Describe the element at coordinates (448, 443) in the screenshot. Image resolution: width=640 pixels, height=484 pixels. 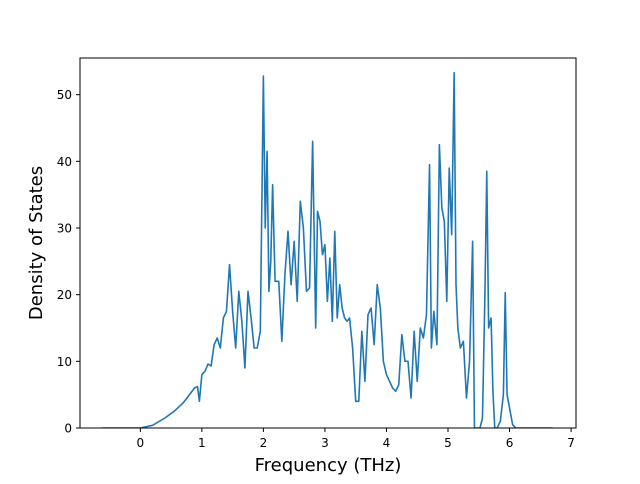
I see `x-tick-label: 5` at that location.